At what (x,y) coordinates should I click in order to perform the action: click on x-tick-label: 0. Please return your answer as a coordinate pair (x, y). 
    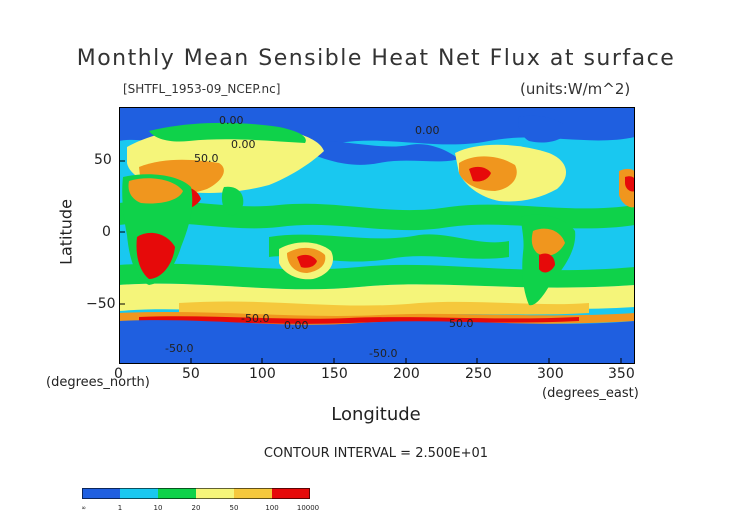
    Looking at the image, I should click on (118, 374).